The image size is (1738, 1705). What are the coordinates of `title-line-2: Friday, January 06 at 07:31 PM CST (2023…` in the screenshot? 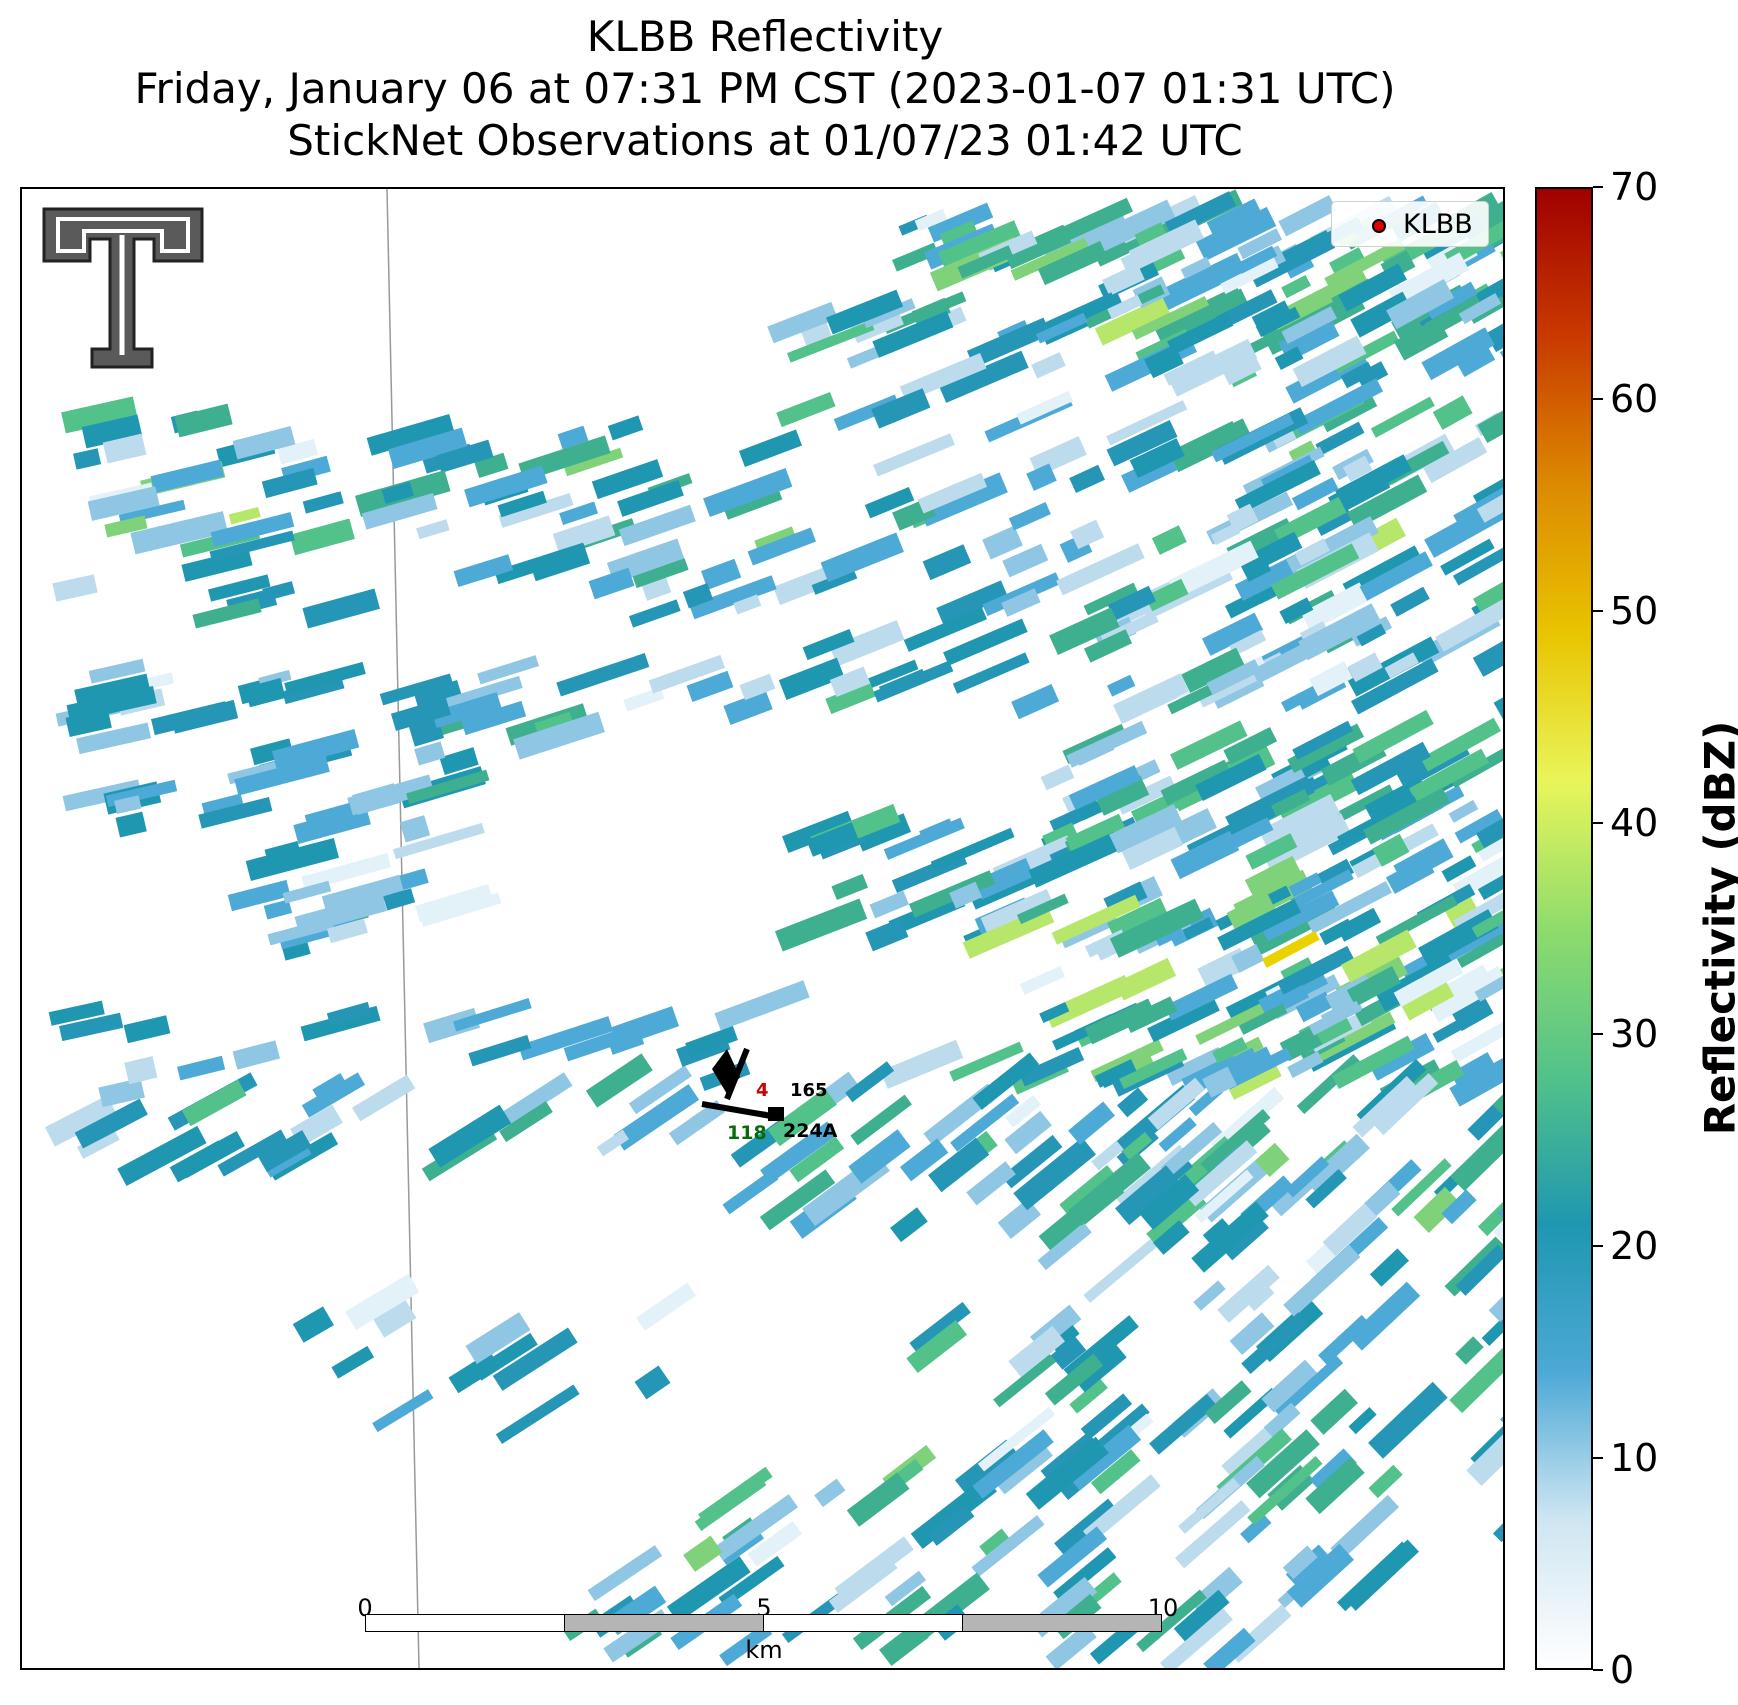 It's located at (765, 88).